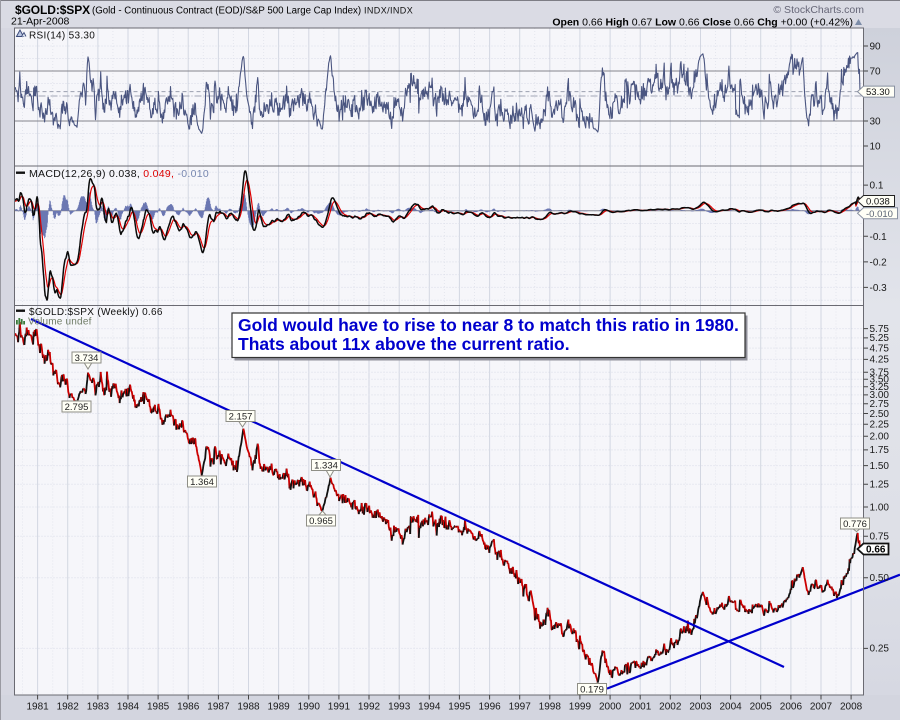 The height and width of the screenshot is (725, 900). What do you see at coordinates (700, 707) in the screenshot?
I see `svg-text: 2003` at bounding box center [700, 707].